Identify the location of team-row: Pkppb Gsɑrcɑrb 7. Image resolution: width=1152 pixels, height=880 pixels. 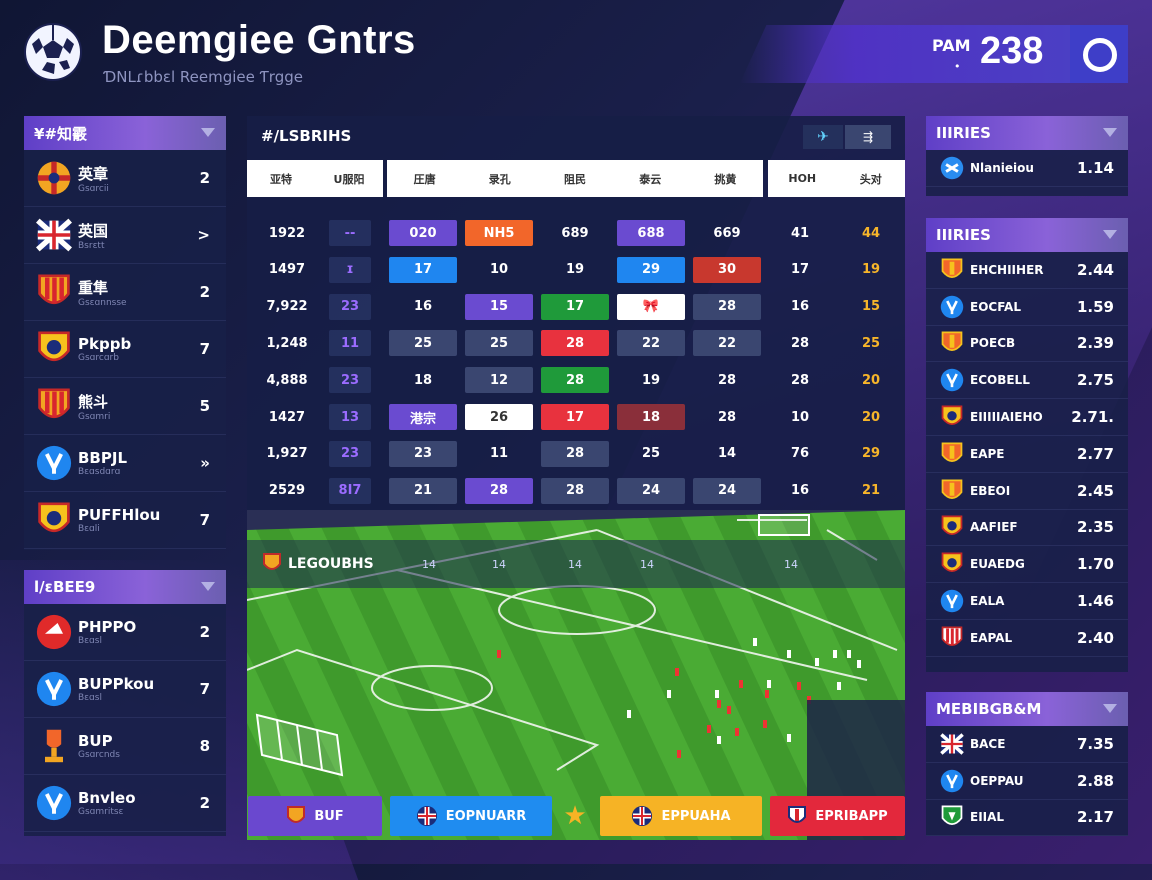
(125, 349).